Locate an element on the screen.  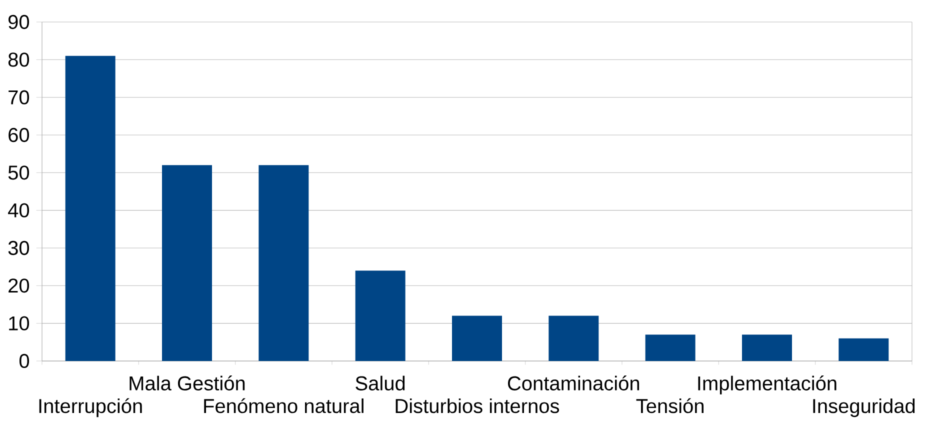
y-tick-label: 70 is located at coordinates (19, 97).